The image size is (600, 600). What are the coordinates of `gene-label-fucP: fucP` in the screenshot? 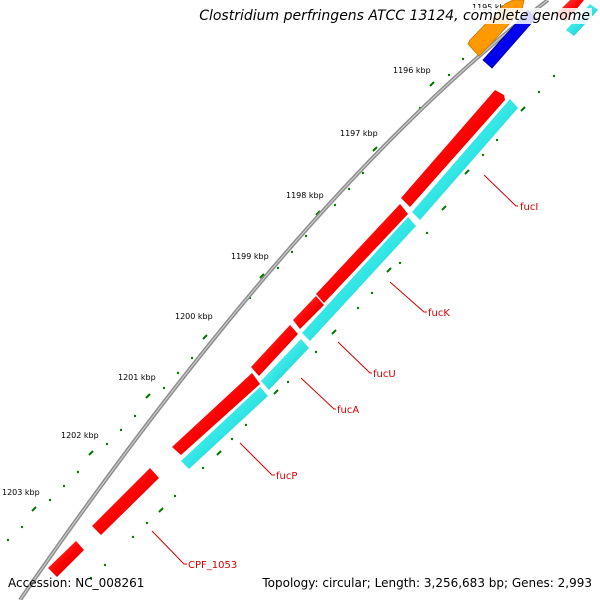 It's located at (286, 476).